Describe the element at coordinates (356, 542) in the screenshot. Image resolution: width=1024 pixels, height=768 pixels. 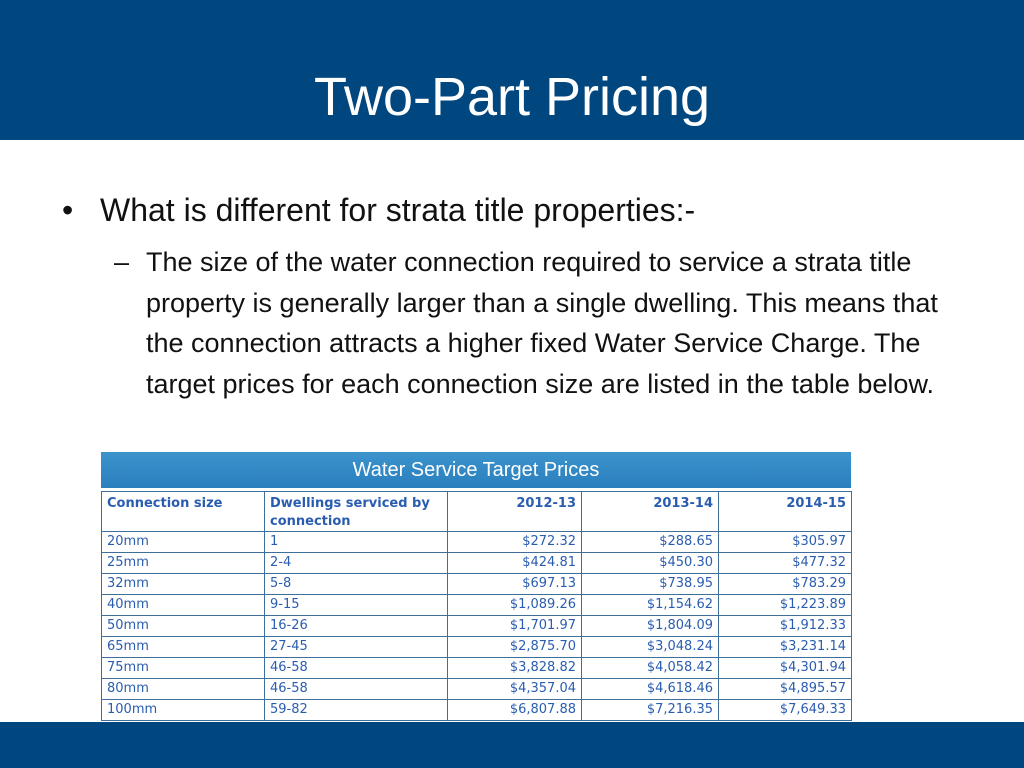
I see `cell-dwellings: 1` at that location.